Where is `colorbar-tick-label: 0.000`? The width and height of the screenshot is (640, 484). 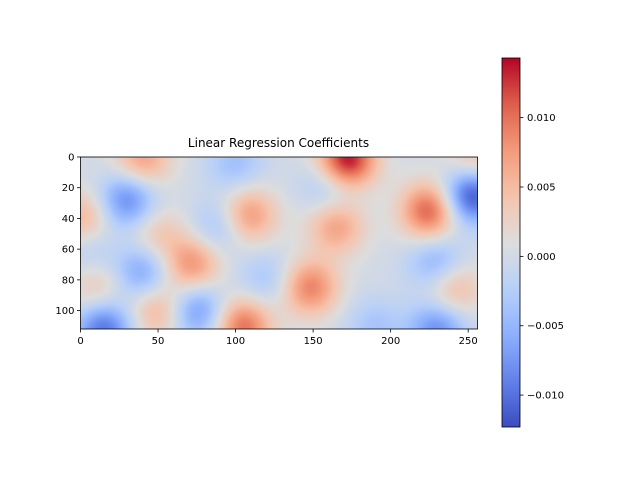 colorbar-tick-label: 0.000 is located at coordinates (541, 257).